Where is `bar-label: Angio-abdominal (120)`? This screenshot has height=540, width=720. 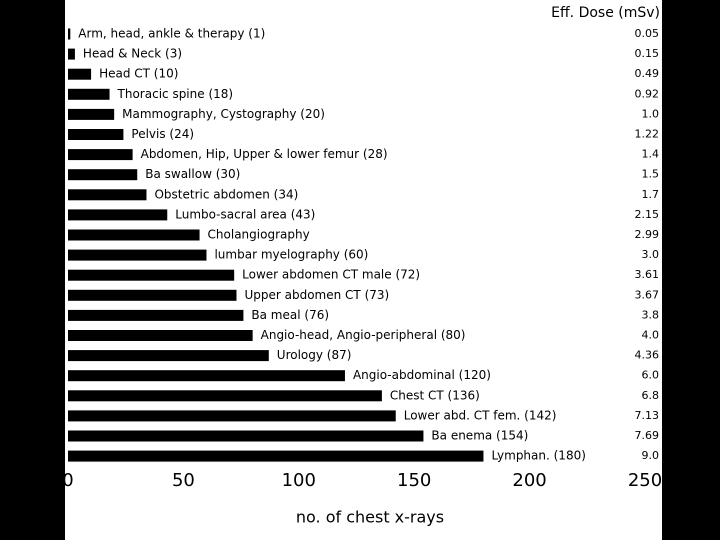 bar-label: Angio-abdominal (120) is located at coordinates (422, 375).